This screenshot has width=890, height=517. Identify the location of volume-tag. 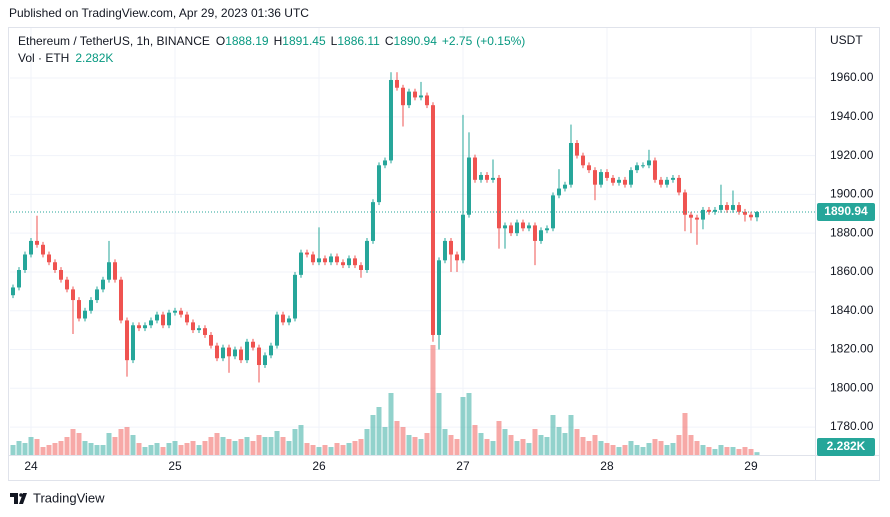
(846, 447).